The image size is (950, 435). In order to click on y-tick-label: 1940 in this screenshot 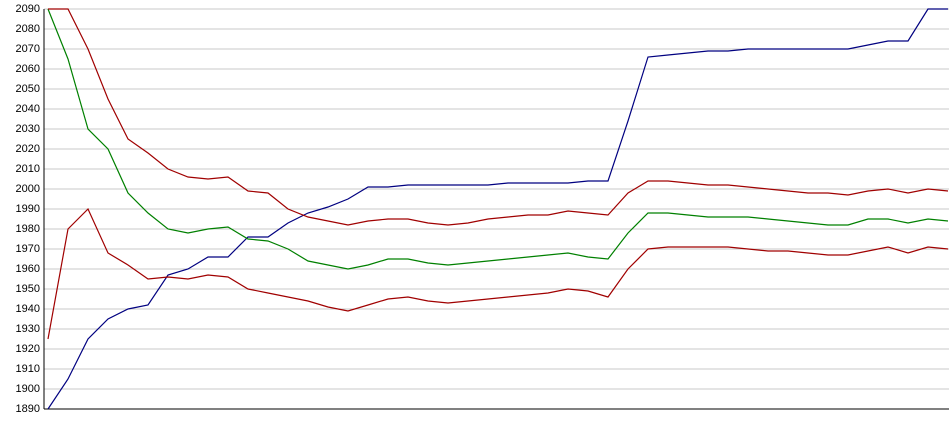, I will do `click(28, 309)`.